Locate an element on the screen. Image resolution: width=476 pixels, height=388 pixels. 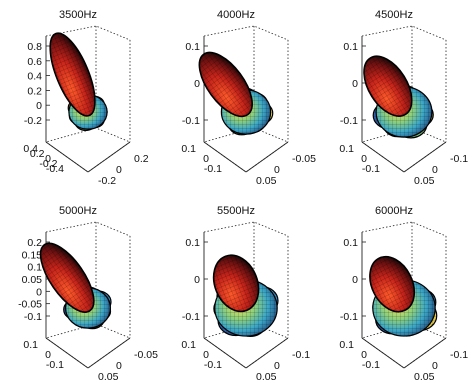
x-tick-label: -0.2 is located at coordinates (107, 181).